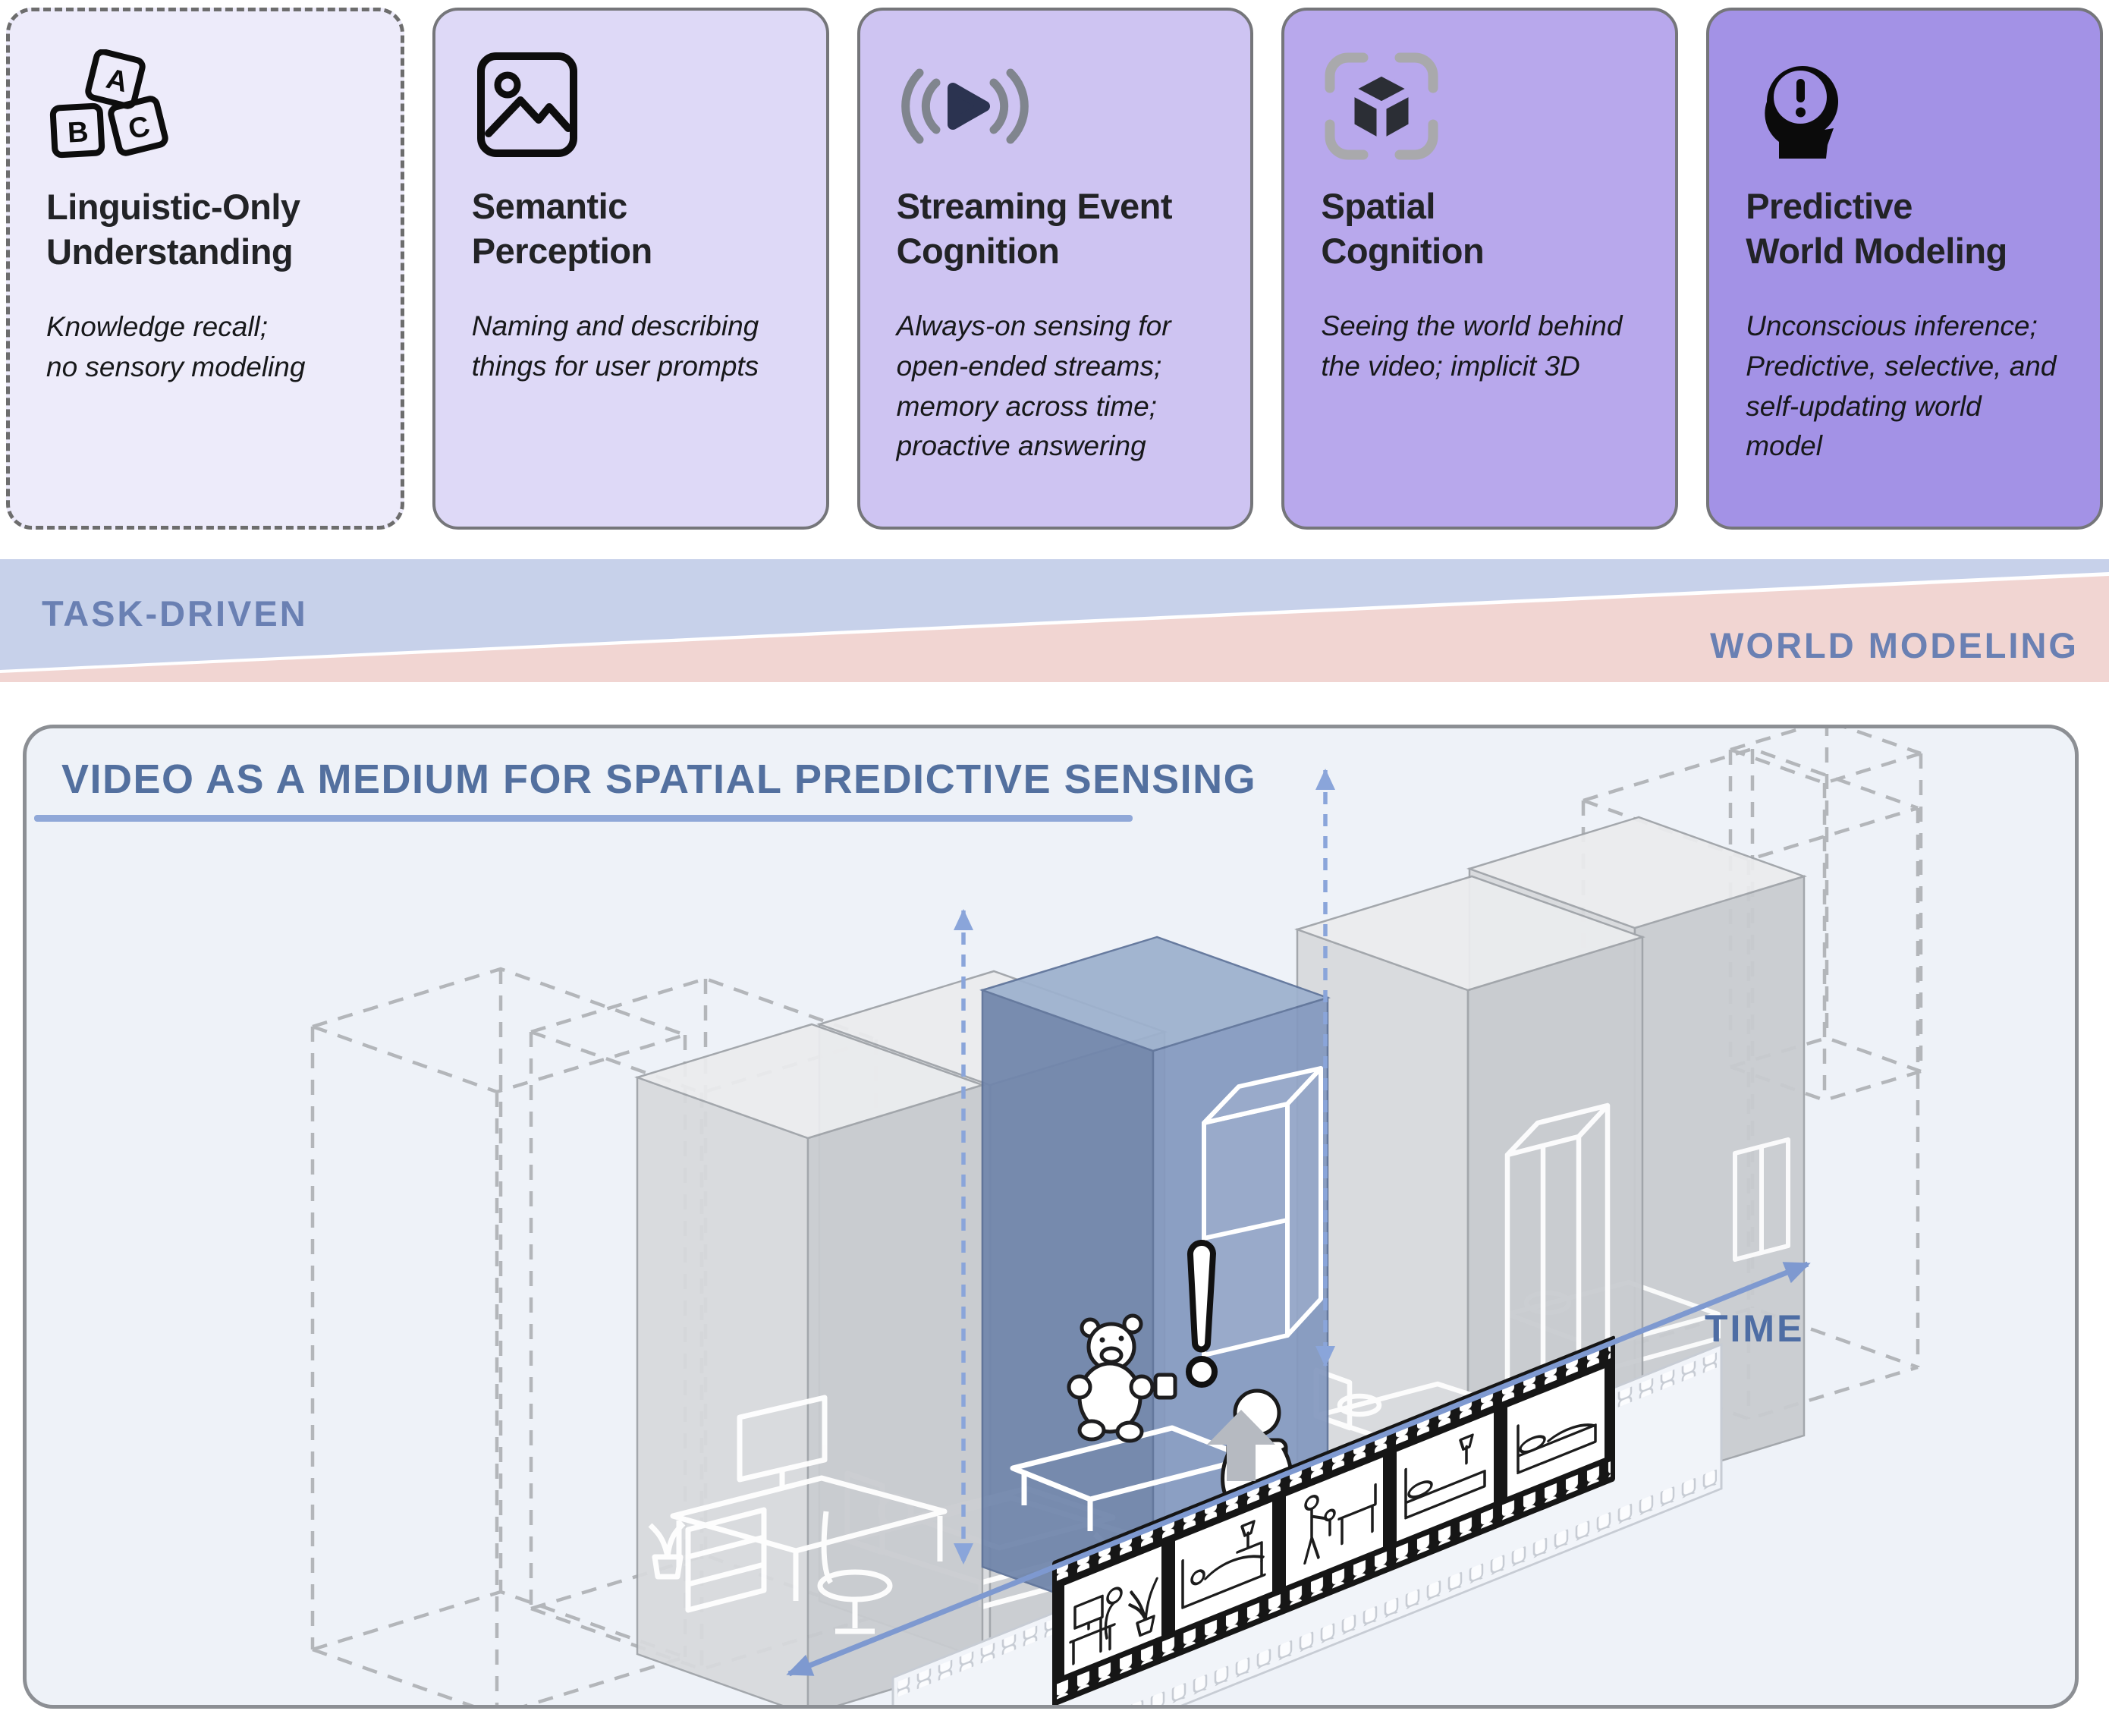 The height and width of the screenshot is (1736, 2109). I want to click on card-title: Semantic Perception, so click(561, 229).